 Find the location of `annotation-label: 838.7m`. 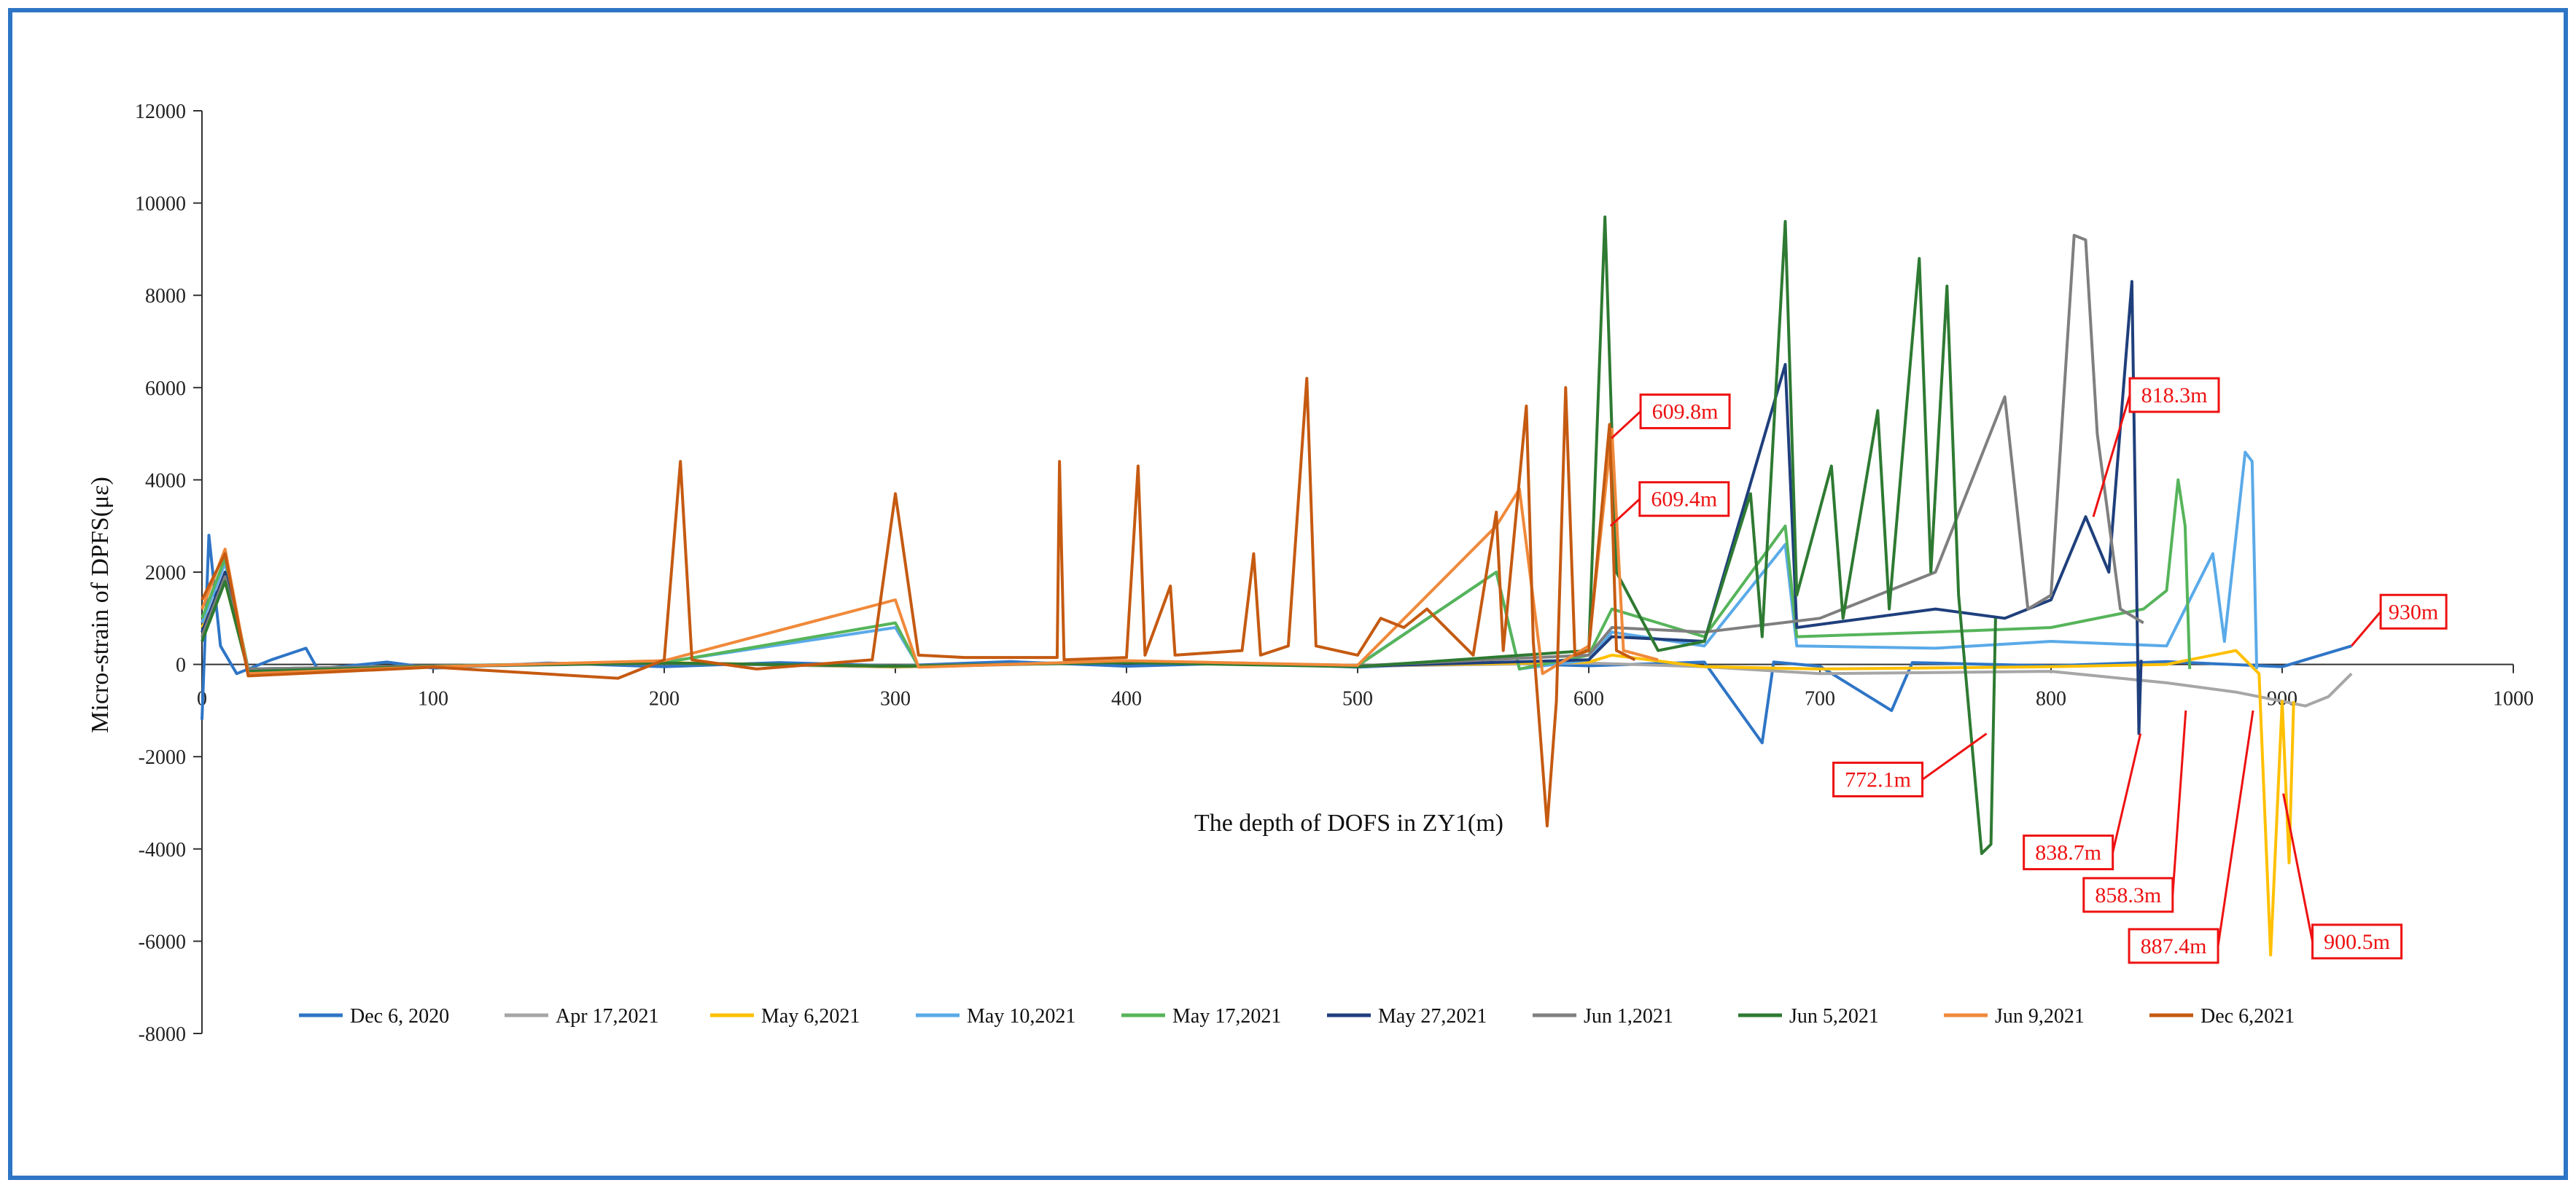

annotation-label: 838.7m is located at coordinates (2068, 853).